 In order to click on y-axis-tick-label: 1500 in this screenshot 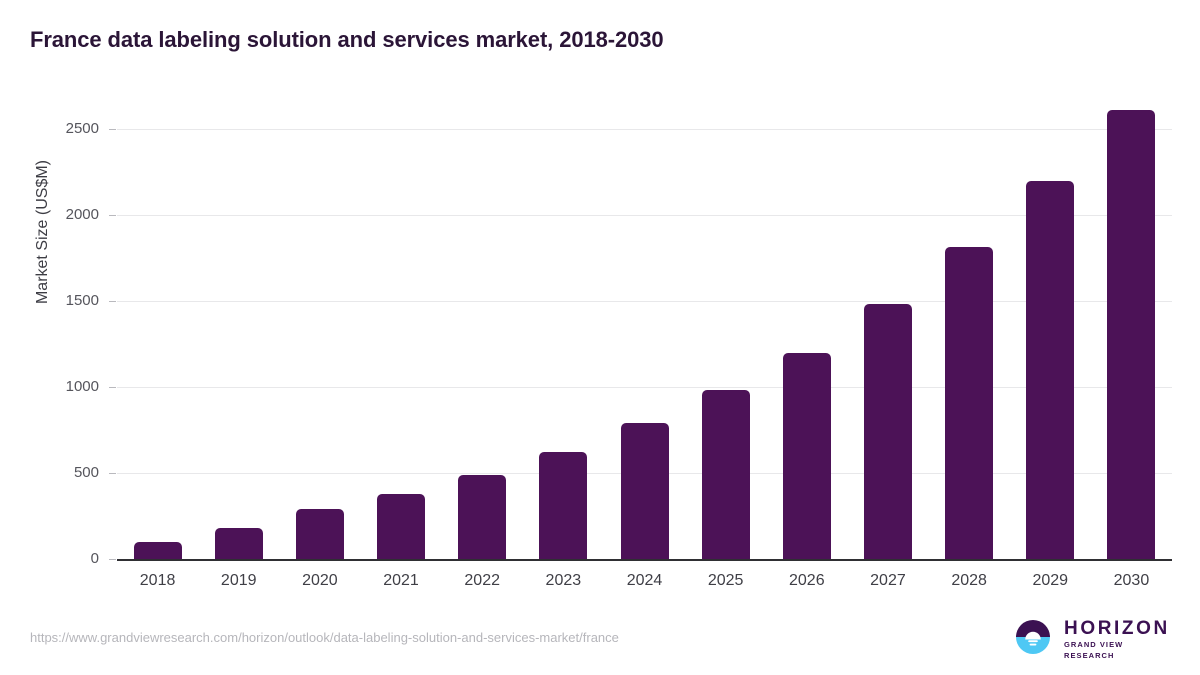, I will do `click(82, 300)`.